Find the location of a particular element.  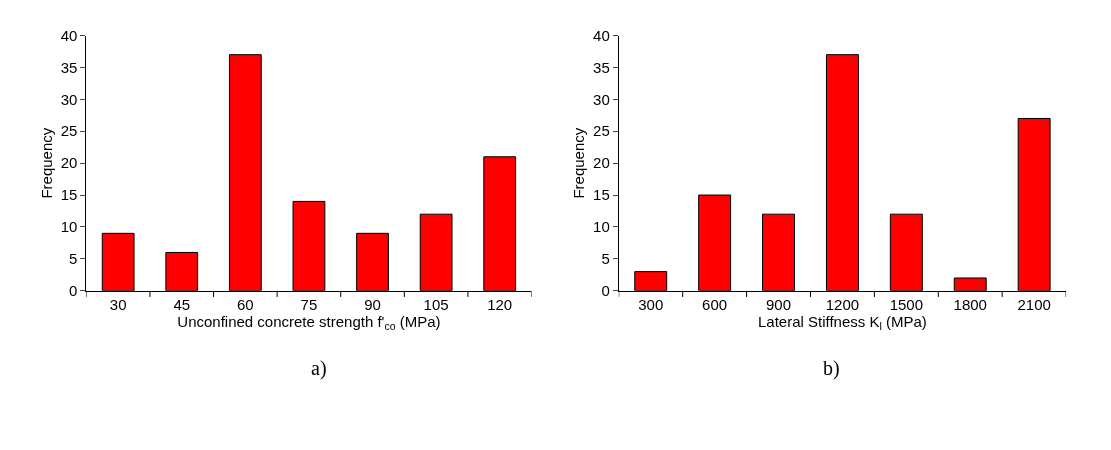

x-axis-title: Unconfined concrete strength f'$_{co}$ (MPa) is located at coordinates (309, 322).